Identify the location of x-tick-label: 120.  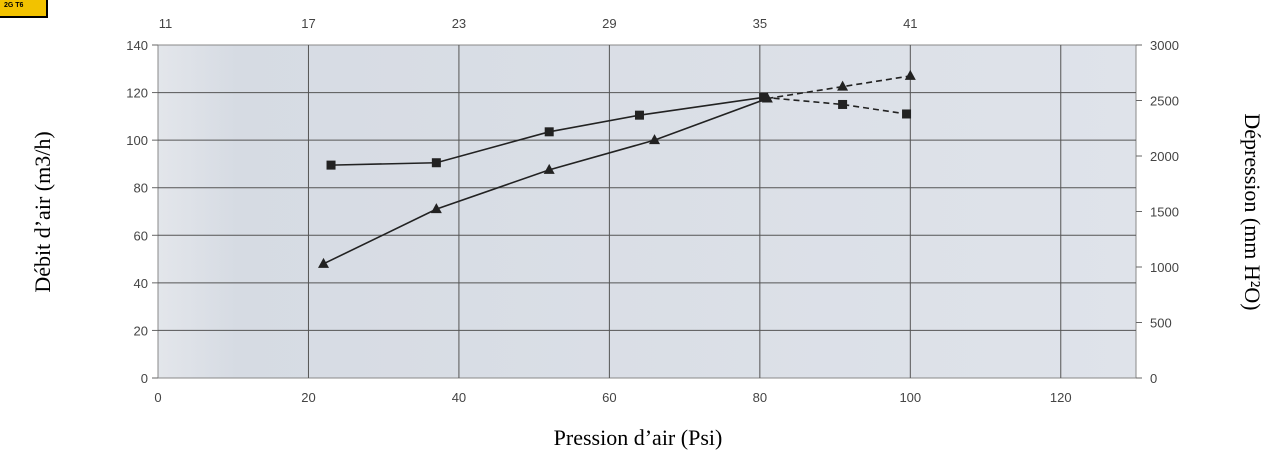
(1061, 397).